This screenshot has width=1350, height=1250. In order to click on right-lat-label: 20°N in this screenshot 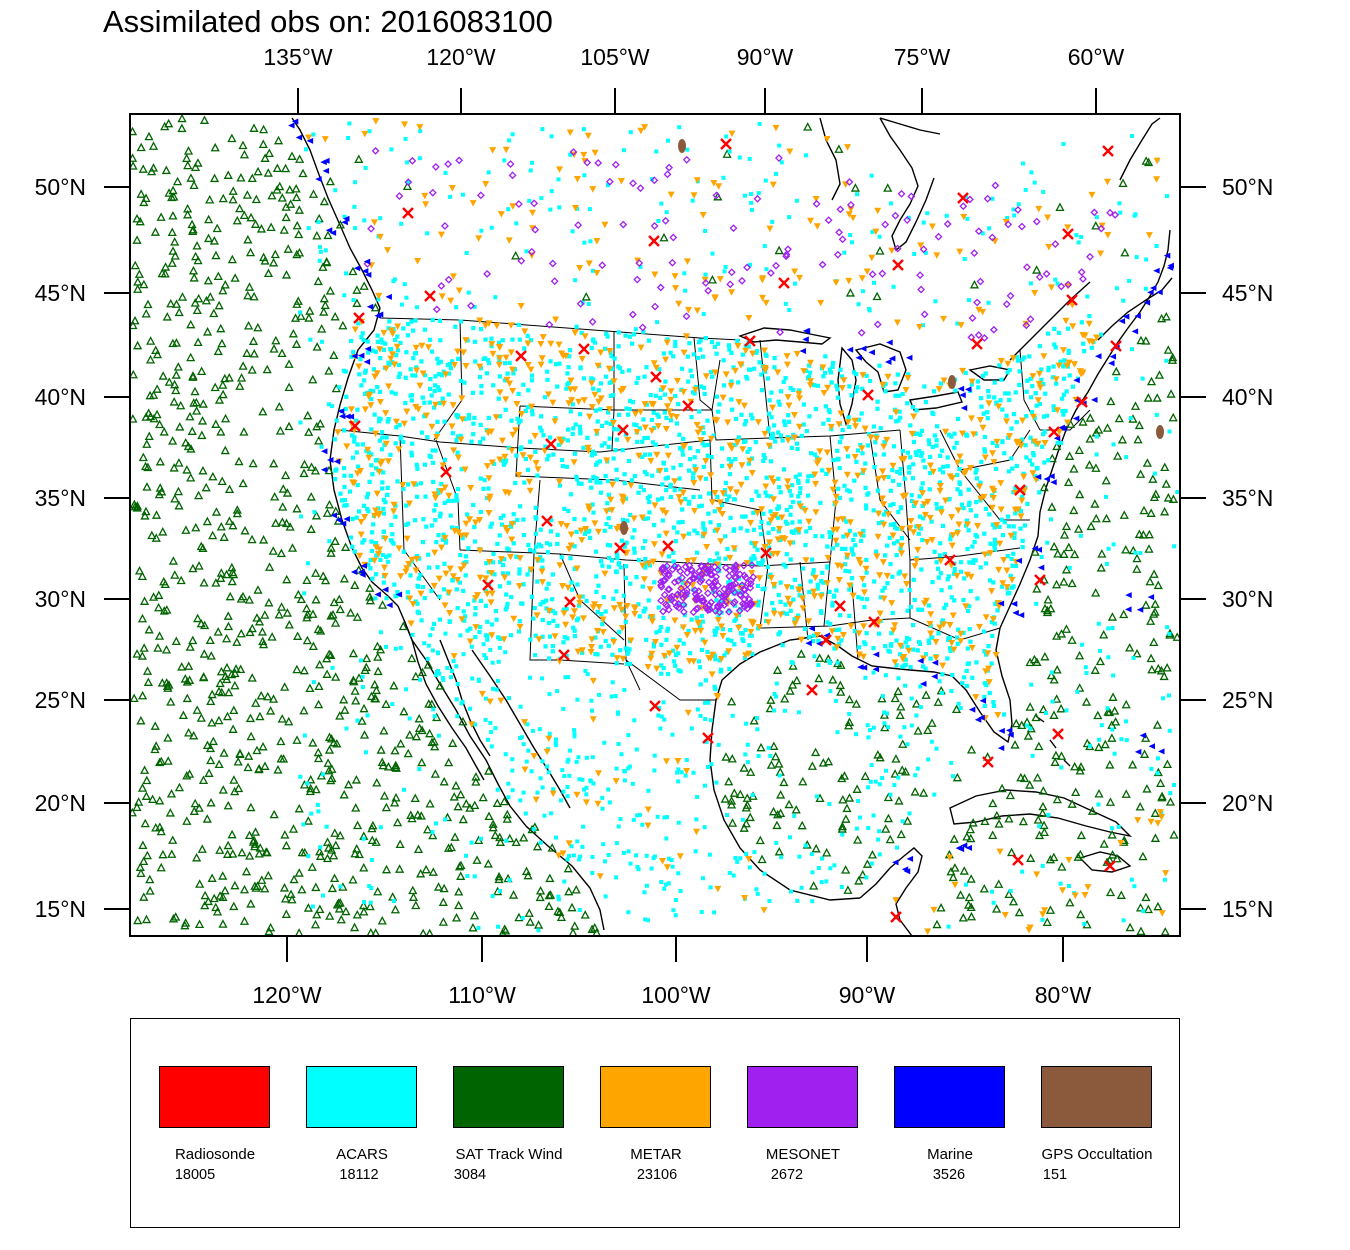, I will do `click(1248, 803)`.